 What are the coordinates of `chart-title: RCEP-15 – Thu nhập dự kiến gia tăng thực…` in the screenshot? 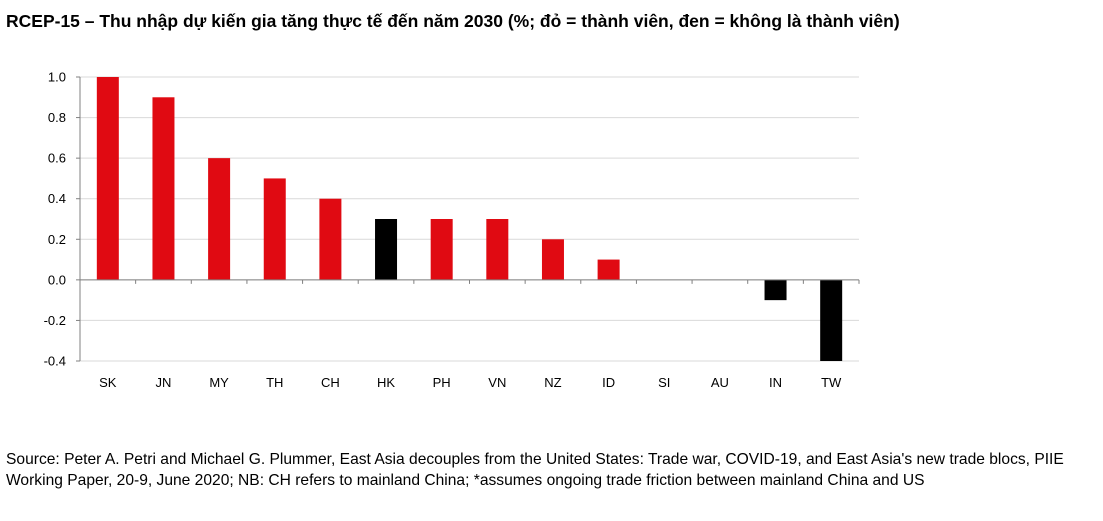 It's located at (453, 21).